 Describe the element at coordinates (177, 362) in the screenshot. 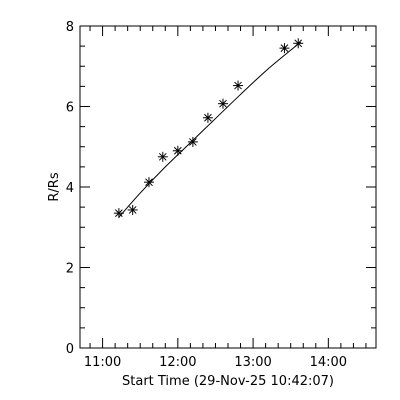

I see `x-tick-label: 12:00` at that location.